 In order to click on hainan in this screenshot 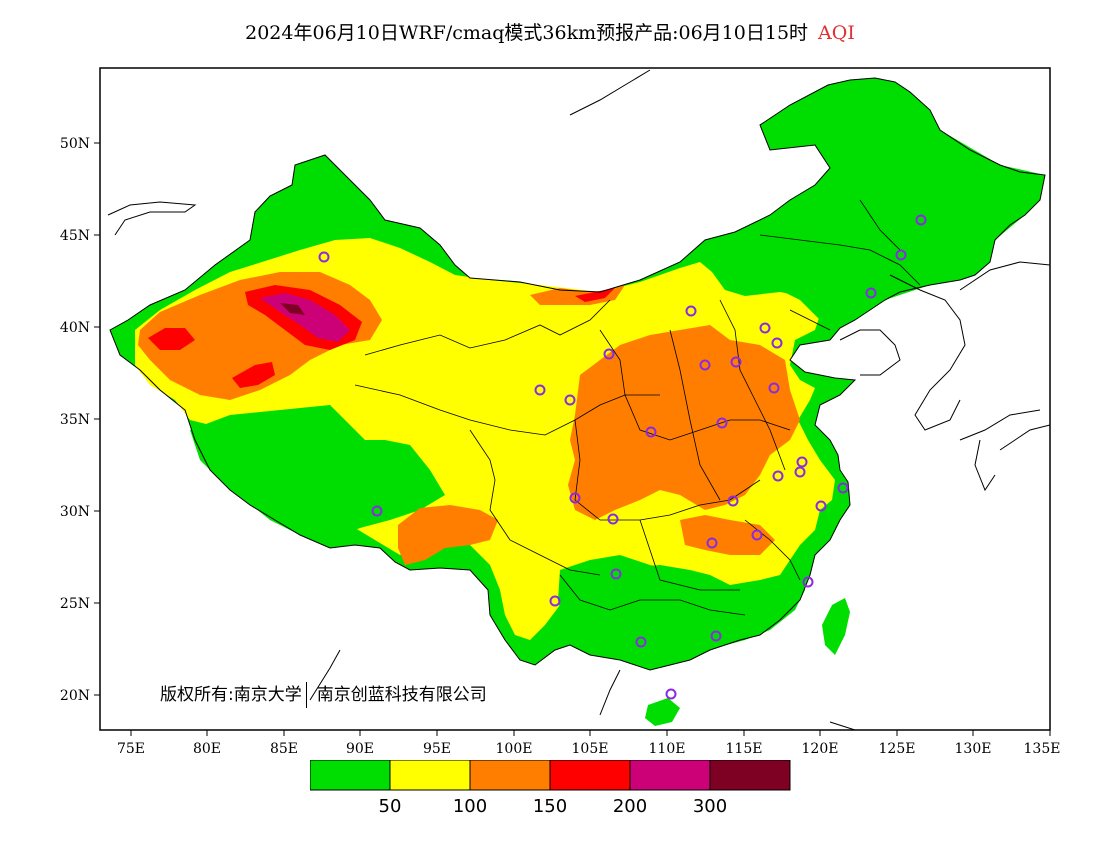, I will do `click(662, 712)`.